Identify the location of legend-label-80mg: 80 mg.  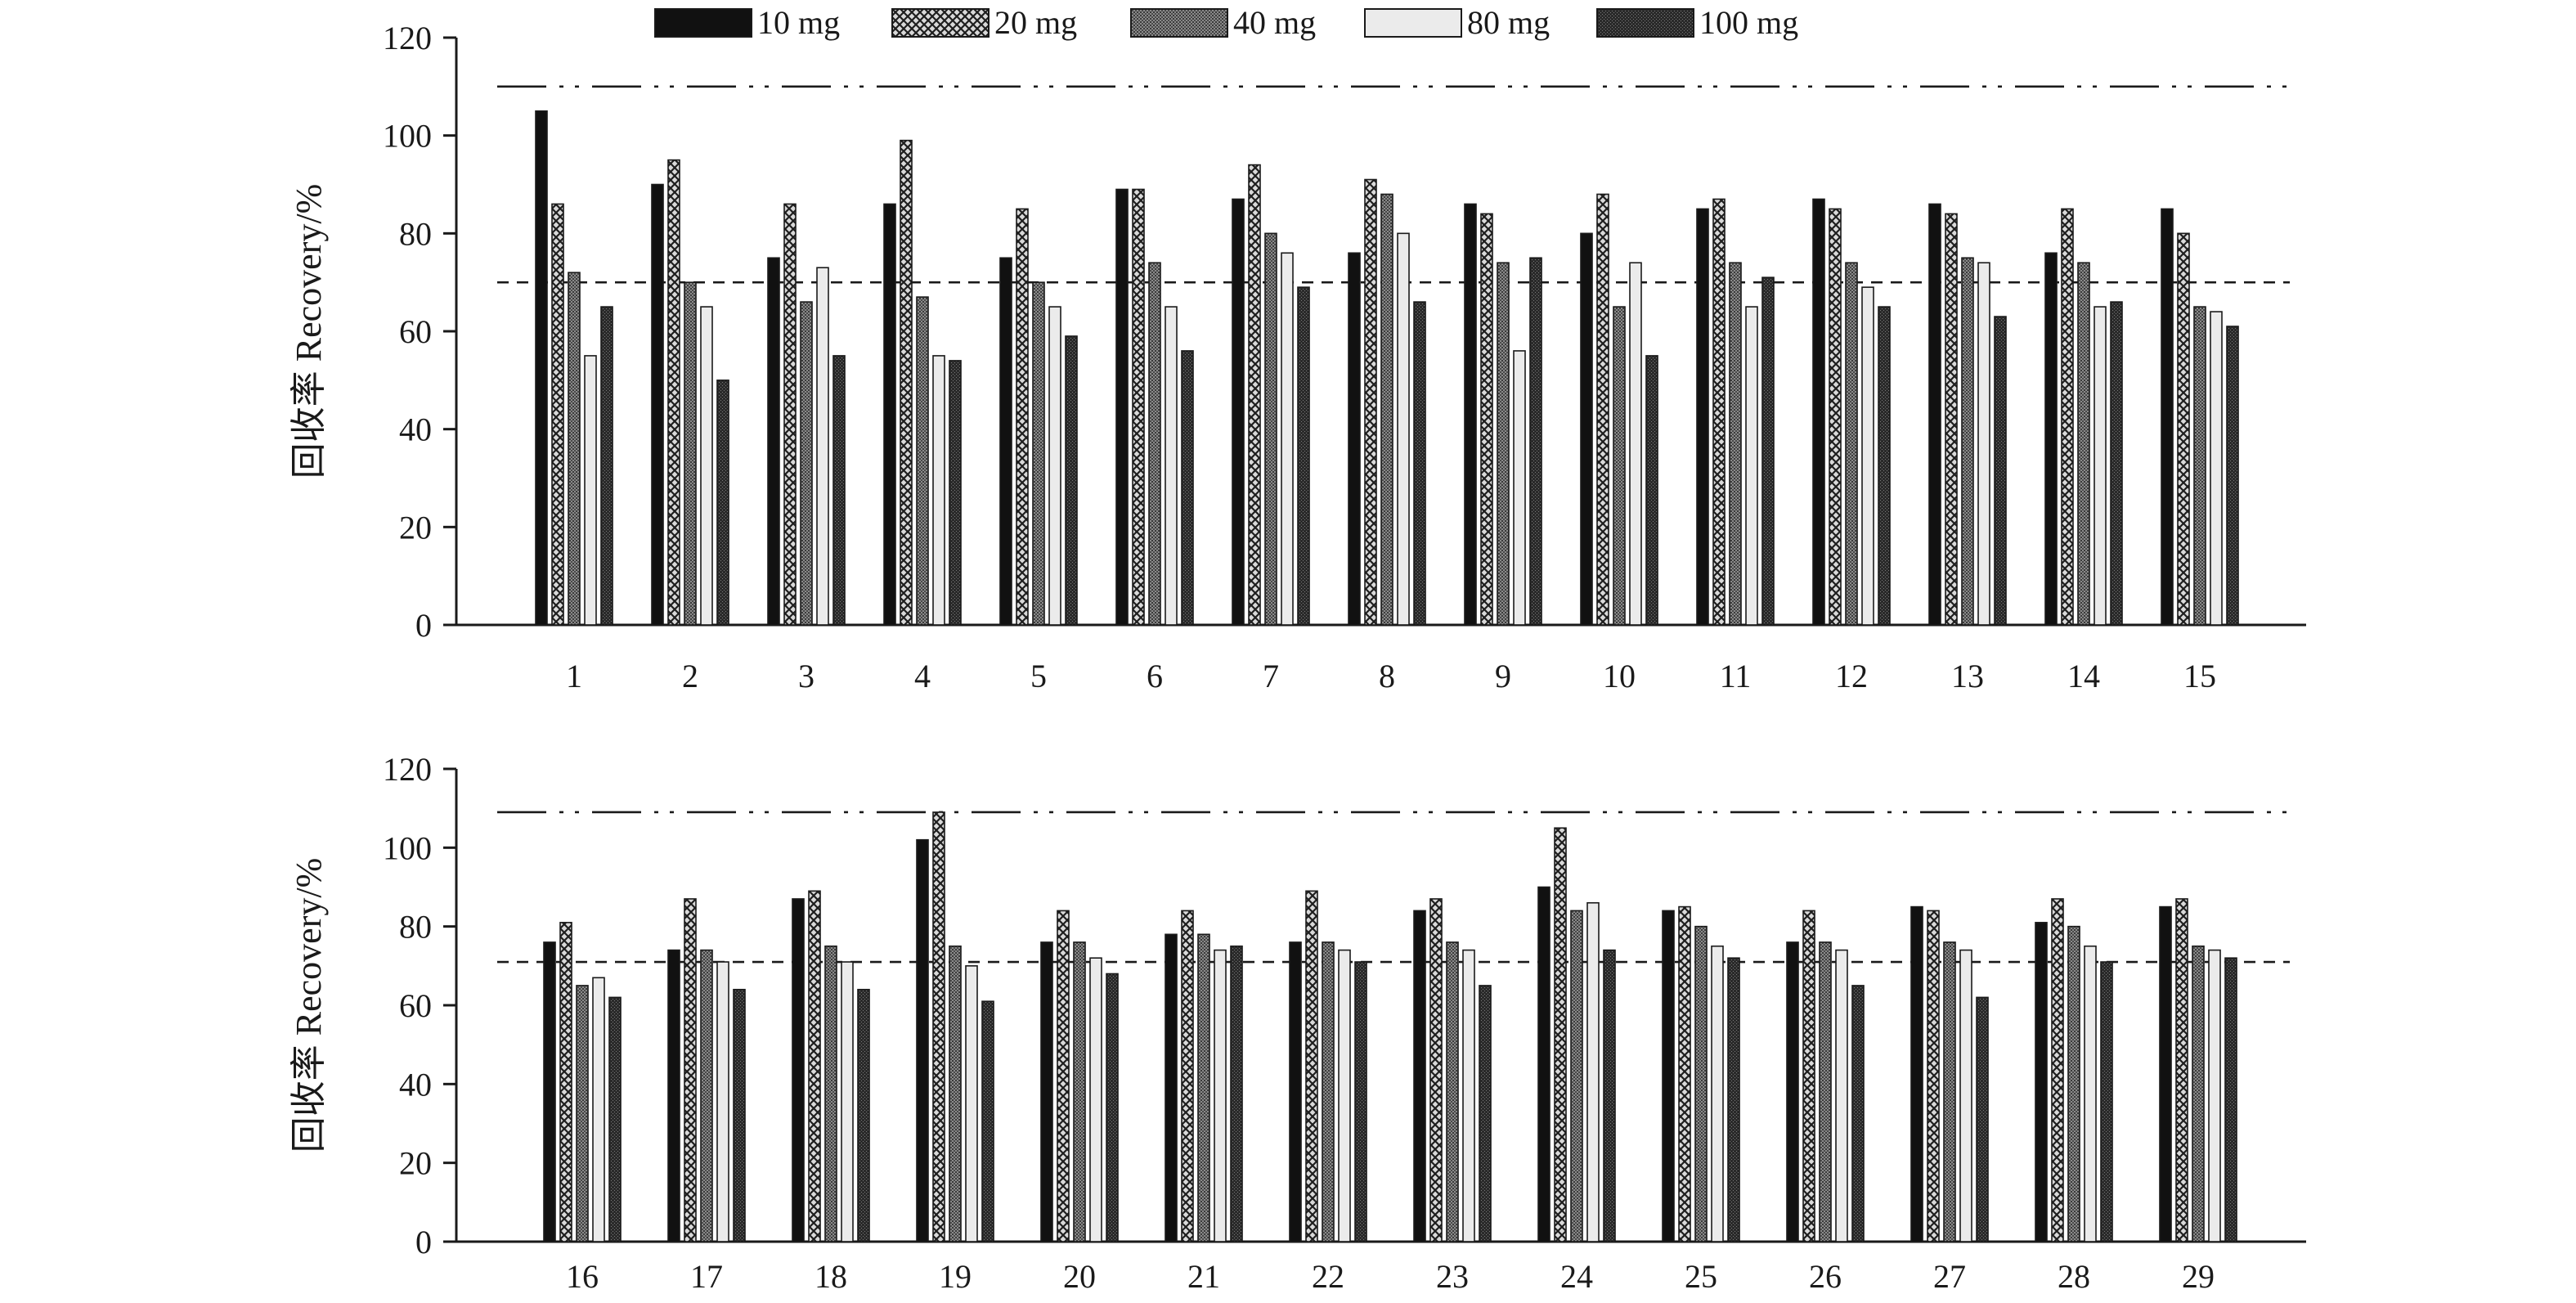
(1509, 22).